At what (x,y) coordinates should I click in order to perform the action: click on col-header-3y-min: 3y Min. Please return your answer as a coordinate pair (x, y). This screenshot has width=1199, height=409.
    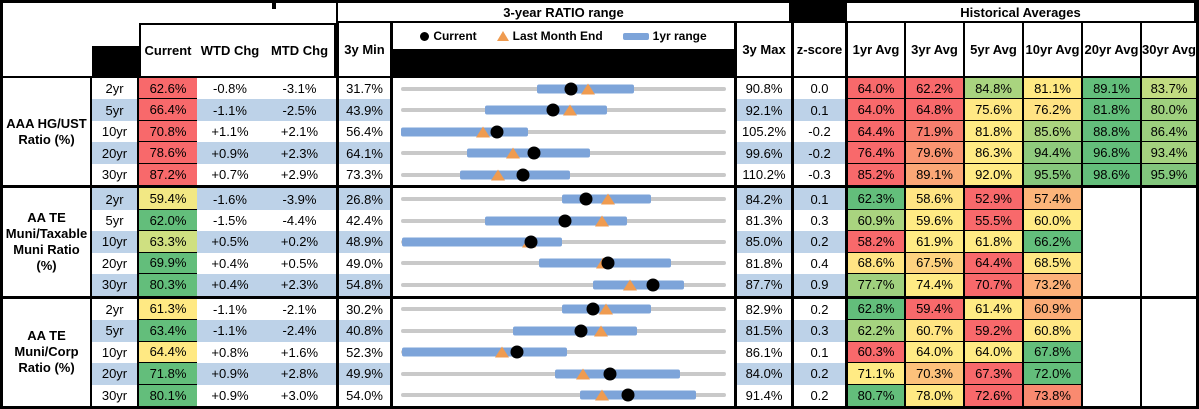
    Looking at the image, I should click on (363, 49).